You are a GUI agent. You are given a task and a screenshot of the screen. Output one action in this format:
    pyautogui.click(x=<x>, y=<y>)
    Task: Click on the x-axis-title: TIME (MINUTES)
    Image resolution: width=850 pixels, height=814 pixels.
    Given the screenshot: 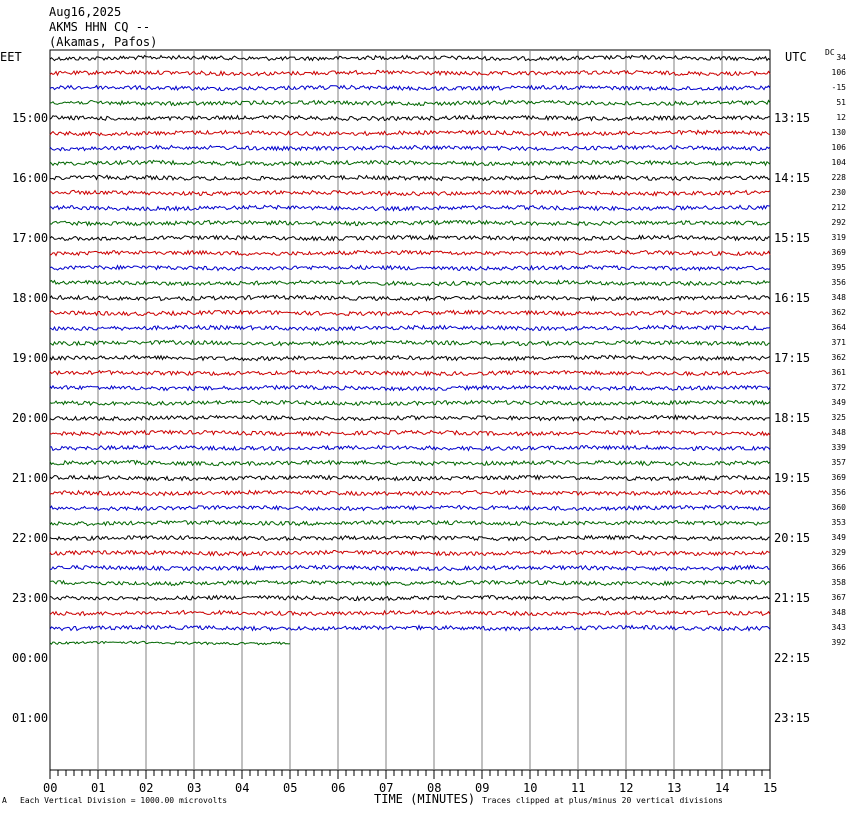 What is the action you would take?
    pyautogui.click(x=425, y=799)
    